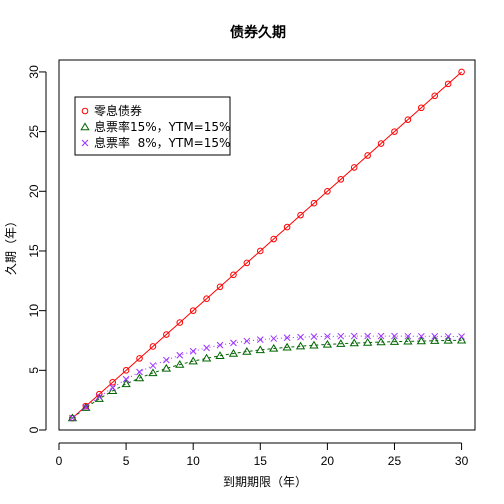 The image size is (504, 504). I want to click on x-tick-label: 15, so click(261, 461).